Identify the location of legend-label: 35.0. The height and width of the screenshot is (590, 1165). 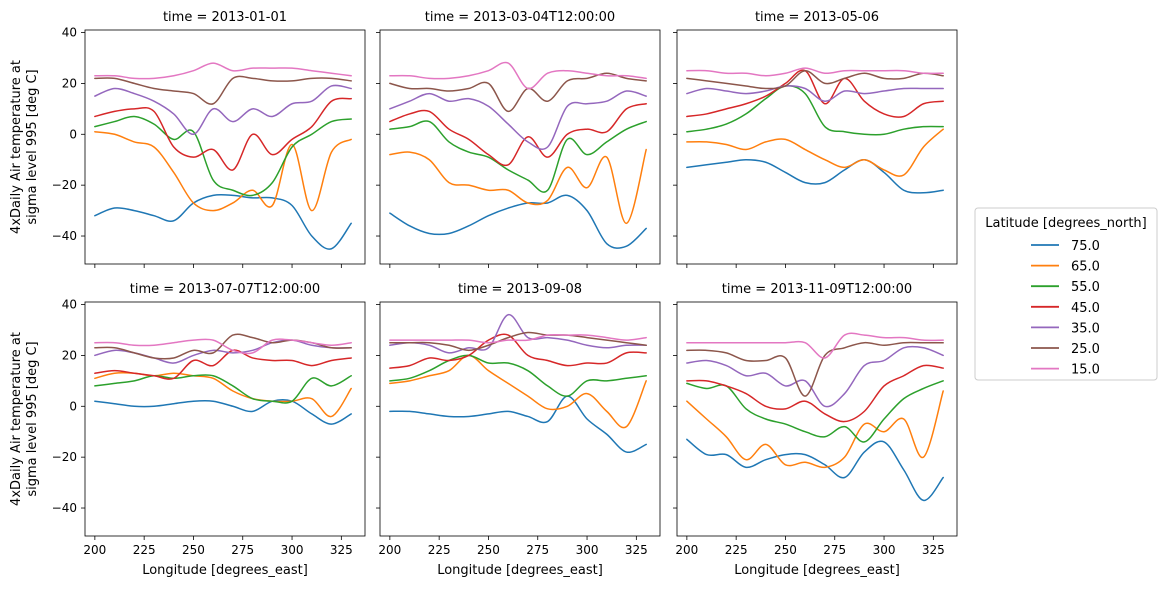
(1085, 328).